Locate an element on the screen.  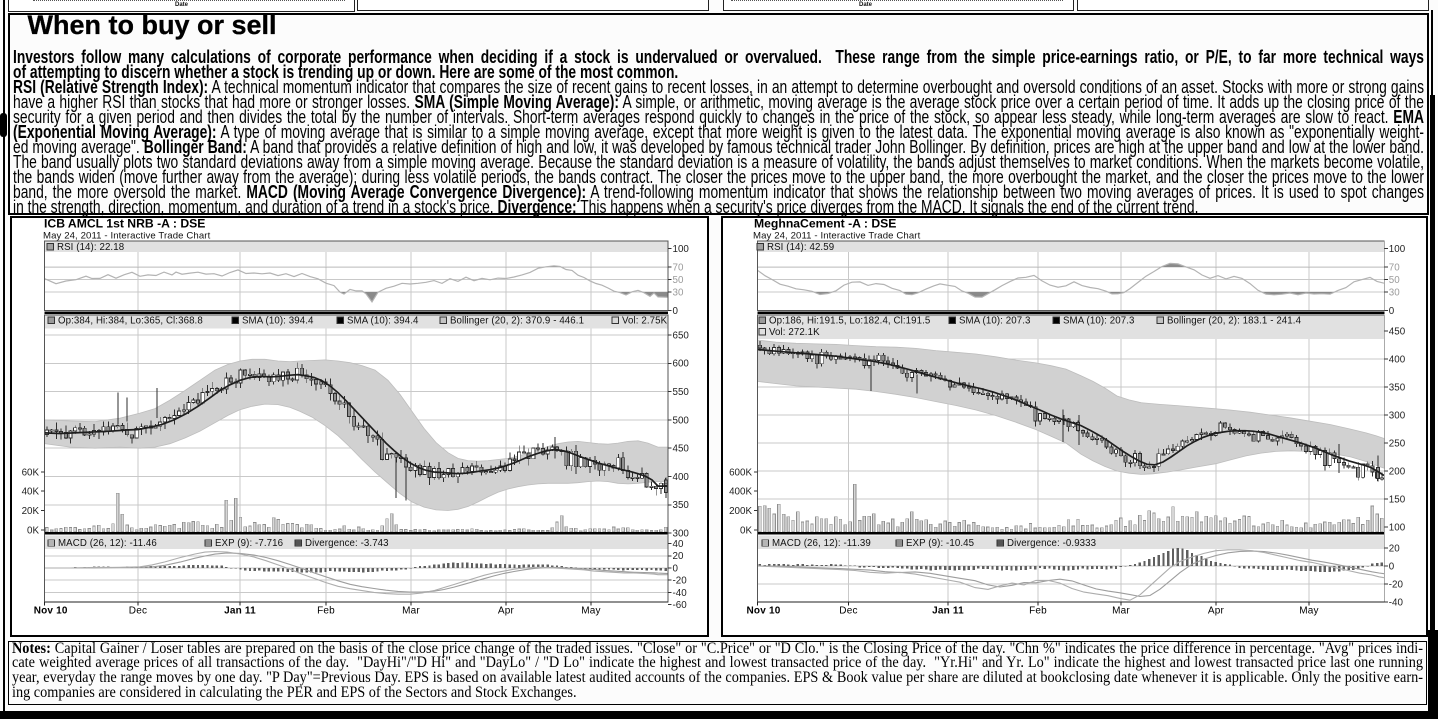
svg-text: 500 is located at coordinates (681, 420).